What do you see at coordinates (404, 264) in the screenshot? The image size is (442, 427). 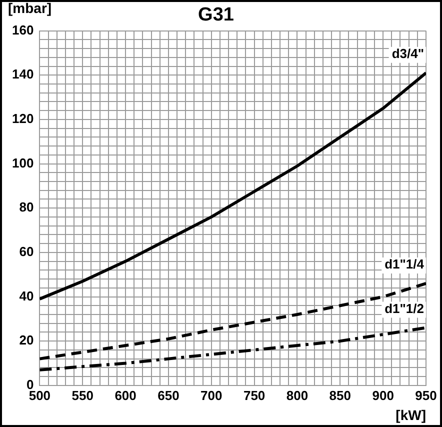 I see `series-label: d1"1/4` at bounding box center [404, 264].